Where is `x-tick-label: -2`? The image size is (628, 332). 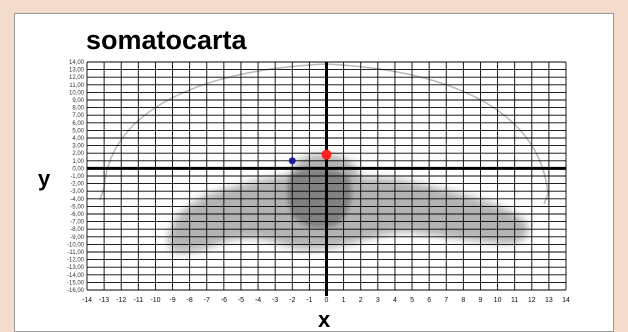 x-tick-label: -2 is located at coordinates (292, 300).